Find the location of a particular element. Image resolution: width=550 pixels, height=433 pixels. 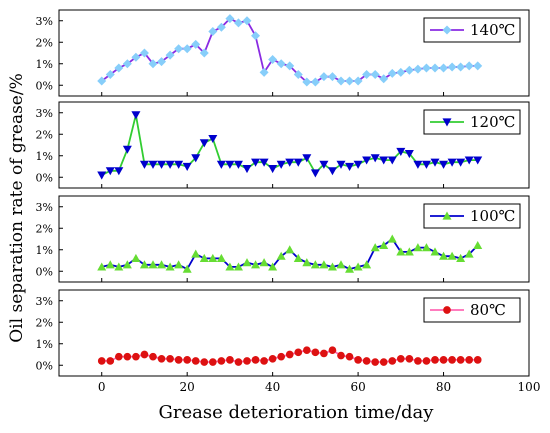

legend-label: 140℃ is located at coordinates (492, 30).